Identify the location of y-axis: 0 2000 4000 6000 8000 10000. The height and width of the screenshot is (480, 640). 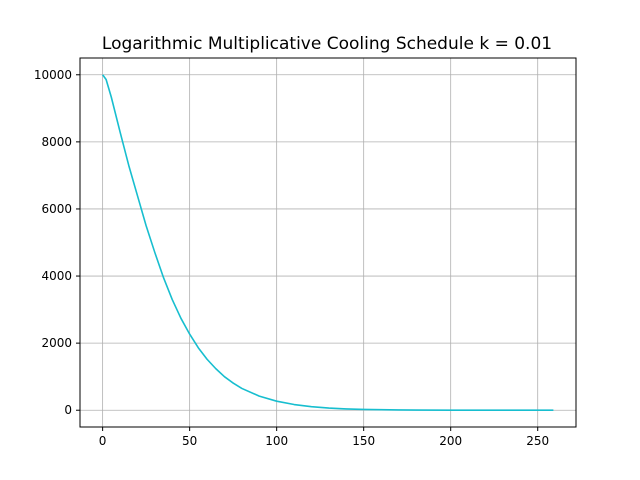
(57, 242).